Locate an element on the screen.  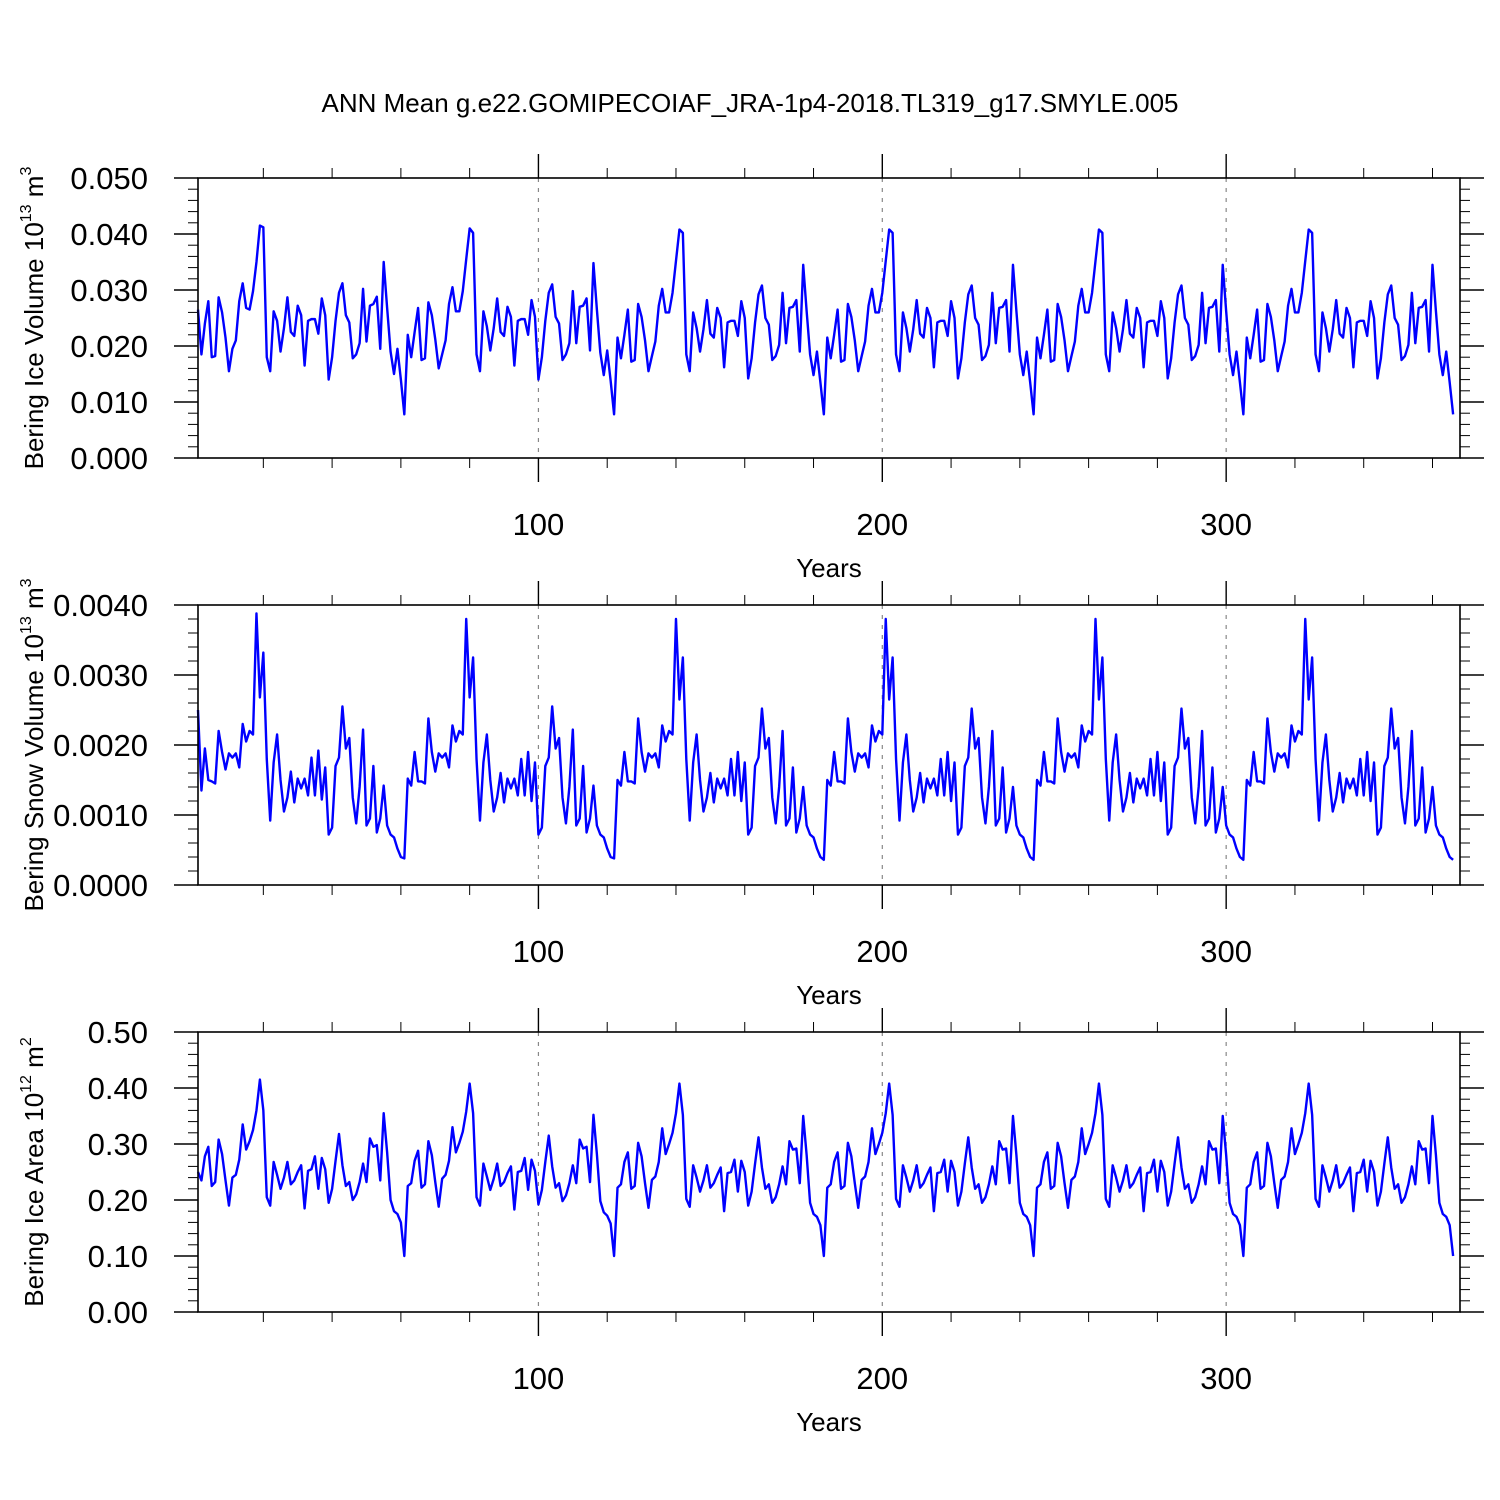
panel-2-series-line is located at coordinates (825, 736).